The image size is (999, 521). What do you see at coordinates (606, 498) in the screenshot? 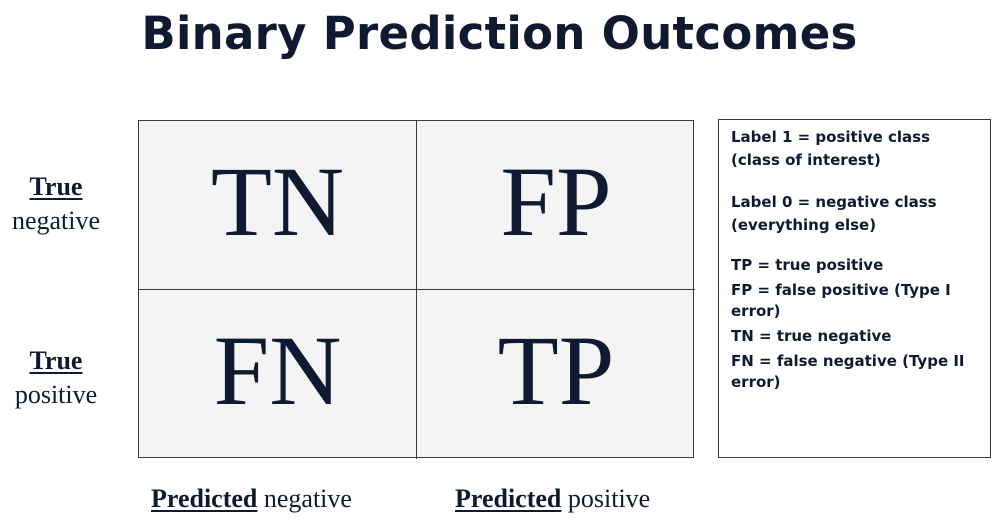
I see `column-label-tail: positive` at bounding box center [606, 498].